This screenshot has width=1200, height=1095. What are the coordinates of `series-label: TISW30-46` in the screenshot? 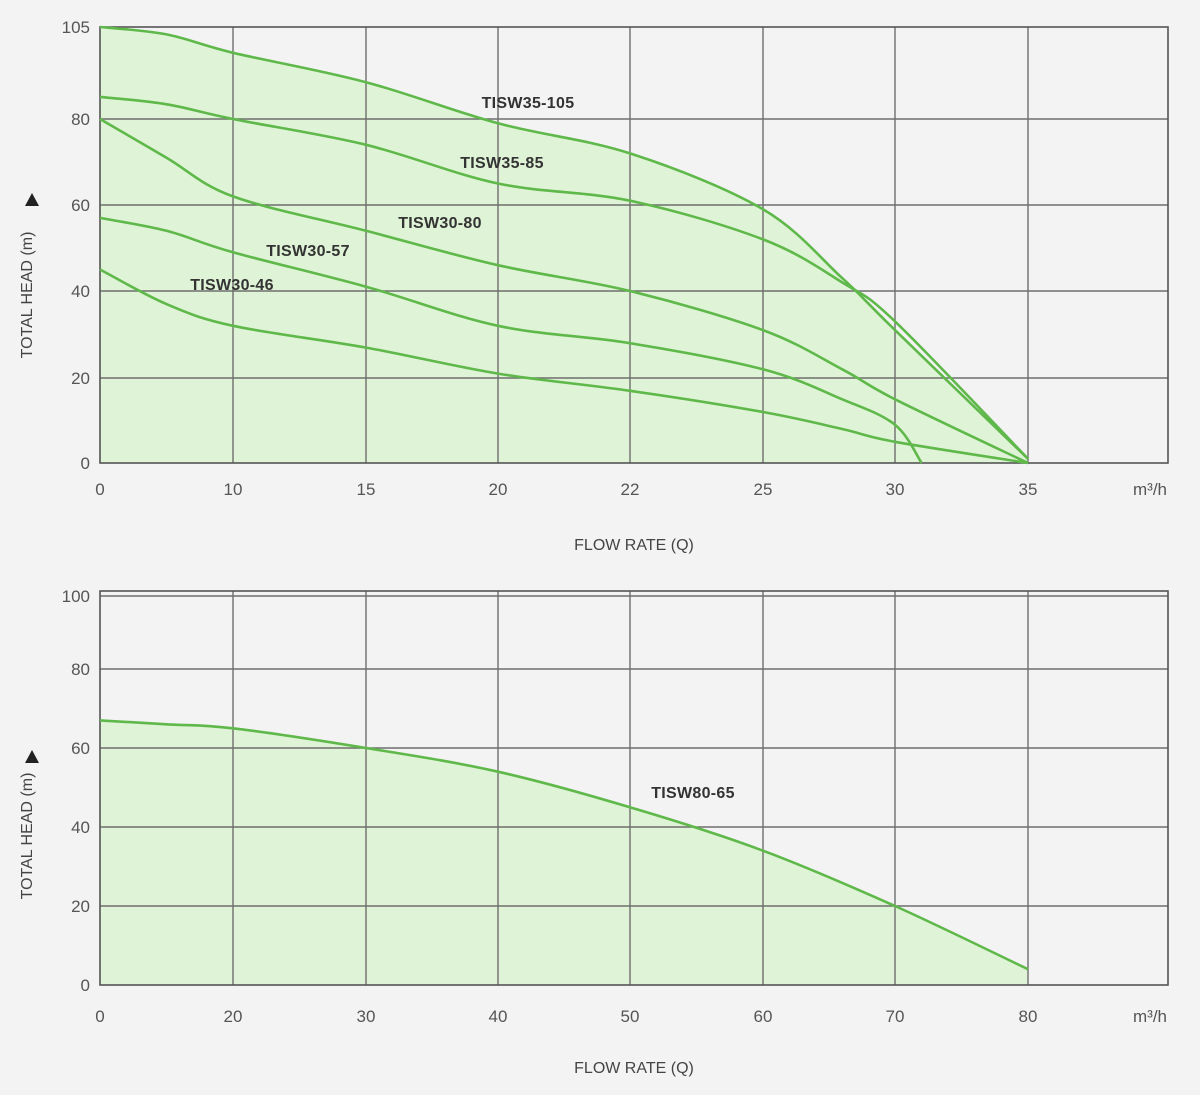 It's located at (232, 285).